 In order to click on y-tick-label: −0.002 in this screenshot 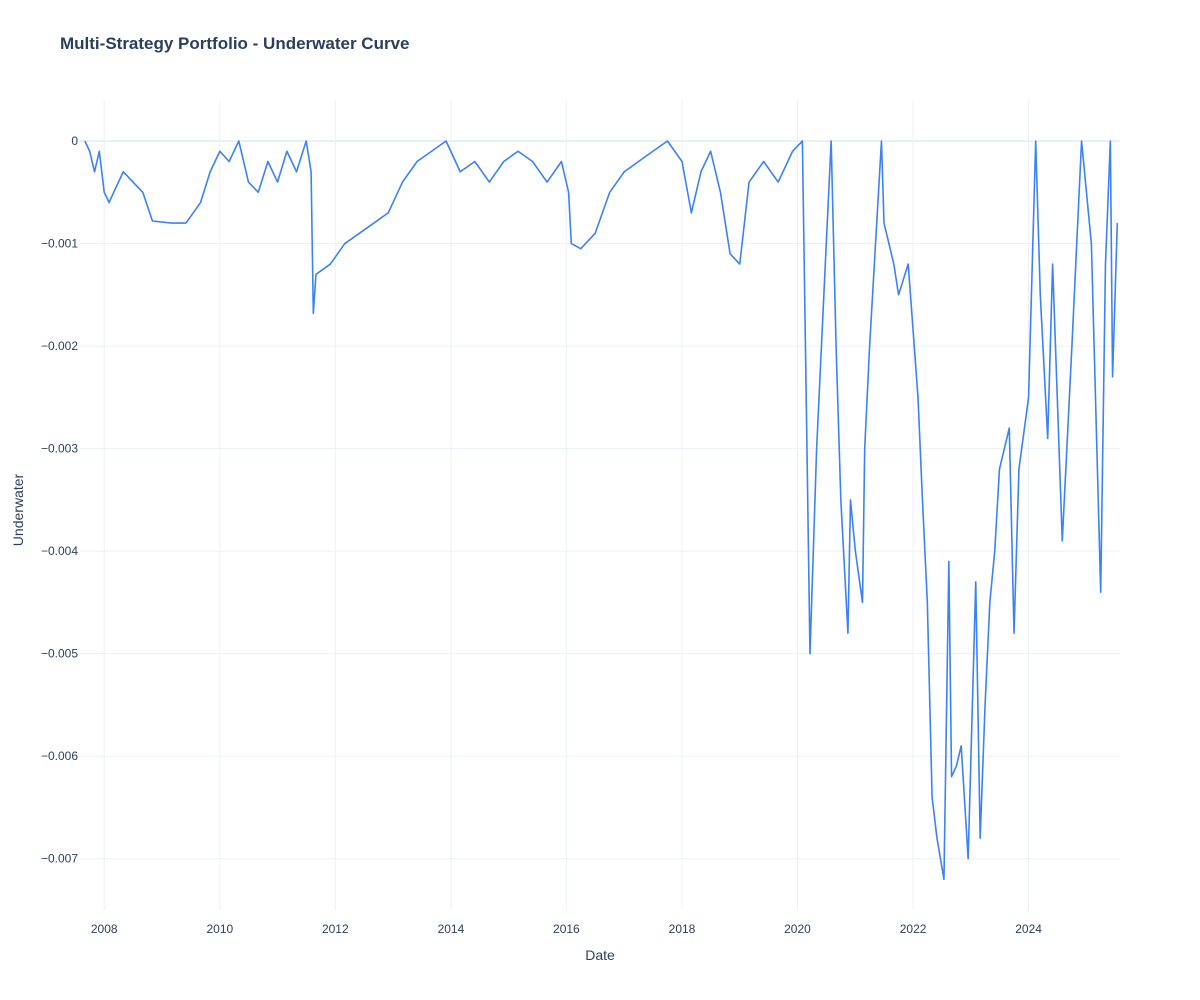, I will do `click(59, 346)`.